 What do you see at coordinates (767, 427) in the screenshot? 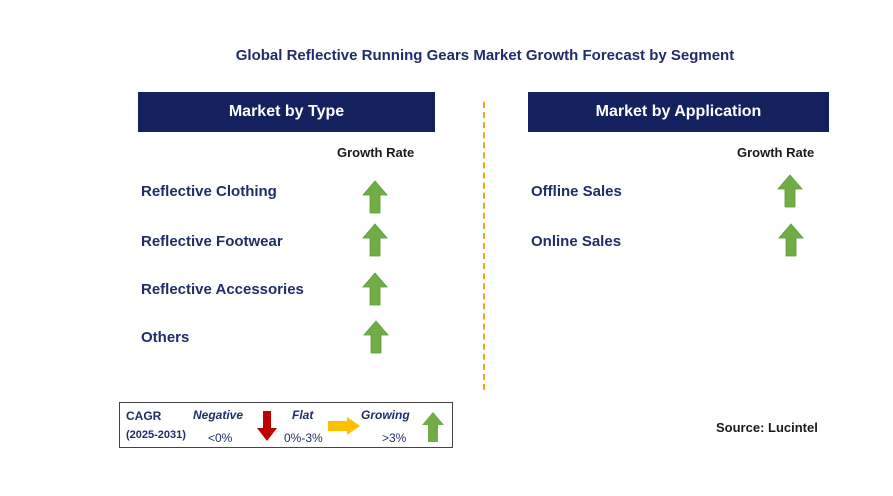
I see `source-label: Source: Lucintel` at bounding box center [767, 427].